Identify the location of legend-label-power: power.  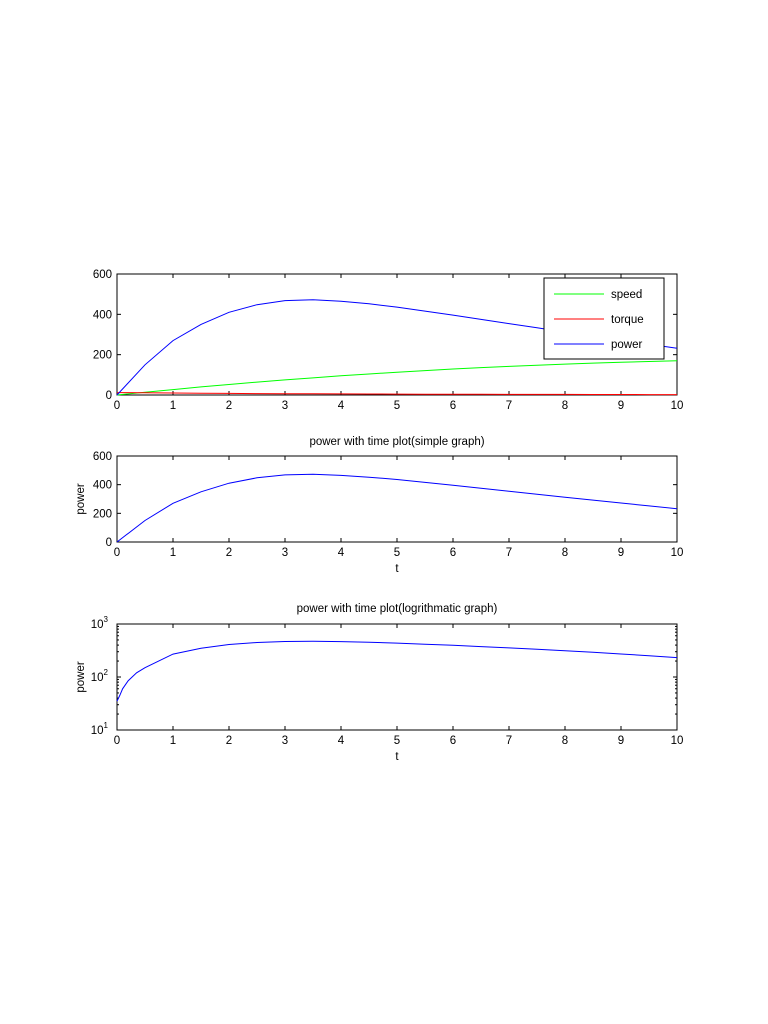
(626, 345).